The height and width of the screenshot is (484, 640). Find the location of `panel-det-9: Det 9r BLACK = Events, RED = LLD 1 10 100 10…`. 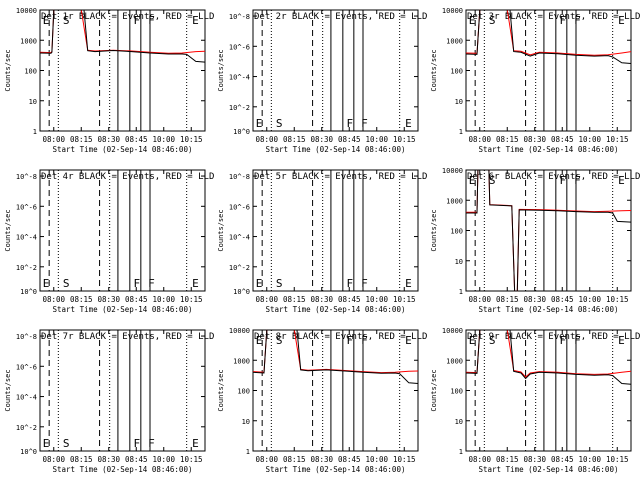

panel-det-9: Det 9r BLACK = Events, RED = LLD 1 10 100 10… is located at coordinates (535, 400).